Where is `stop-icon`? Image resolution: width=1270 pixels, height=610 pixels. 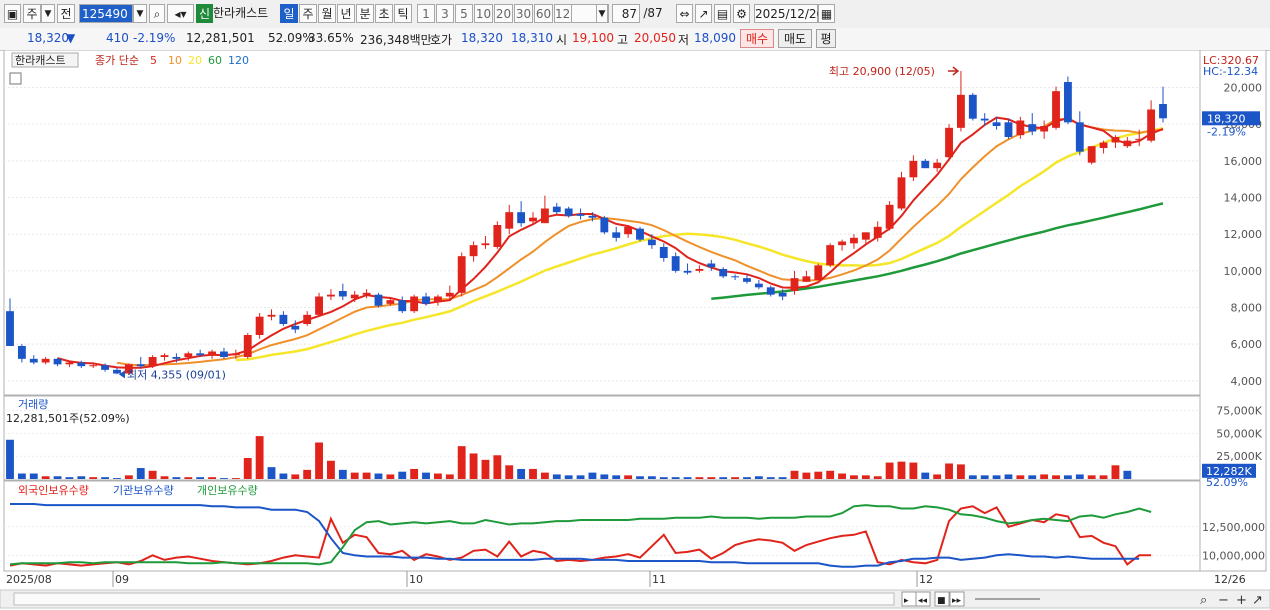
stop-icon is located at coordinates (942, 599).